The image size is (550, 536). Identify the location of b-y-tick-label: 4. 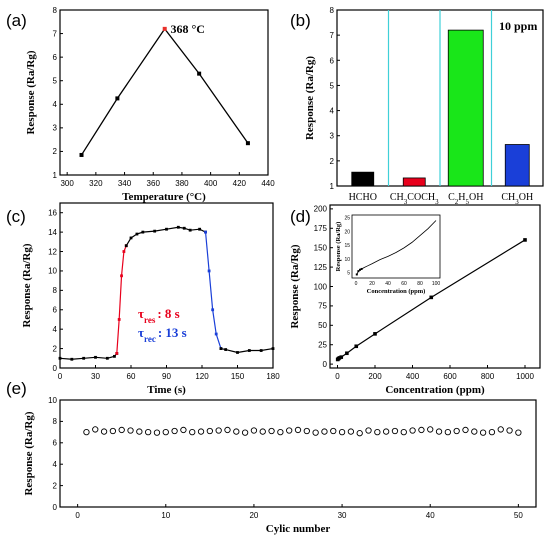
(332, 111).